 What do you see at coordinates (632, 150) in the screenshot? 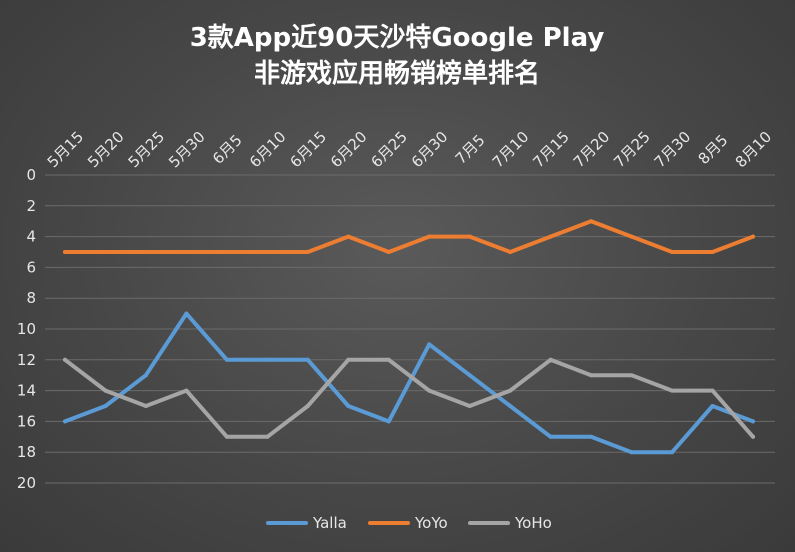
I see `x-tick-label: 7月25` at bounding box center [632, 150].